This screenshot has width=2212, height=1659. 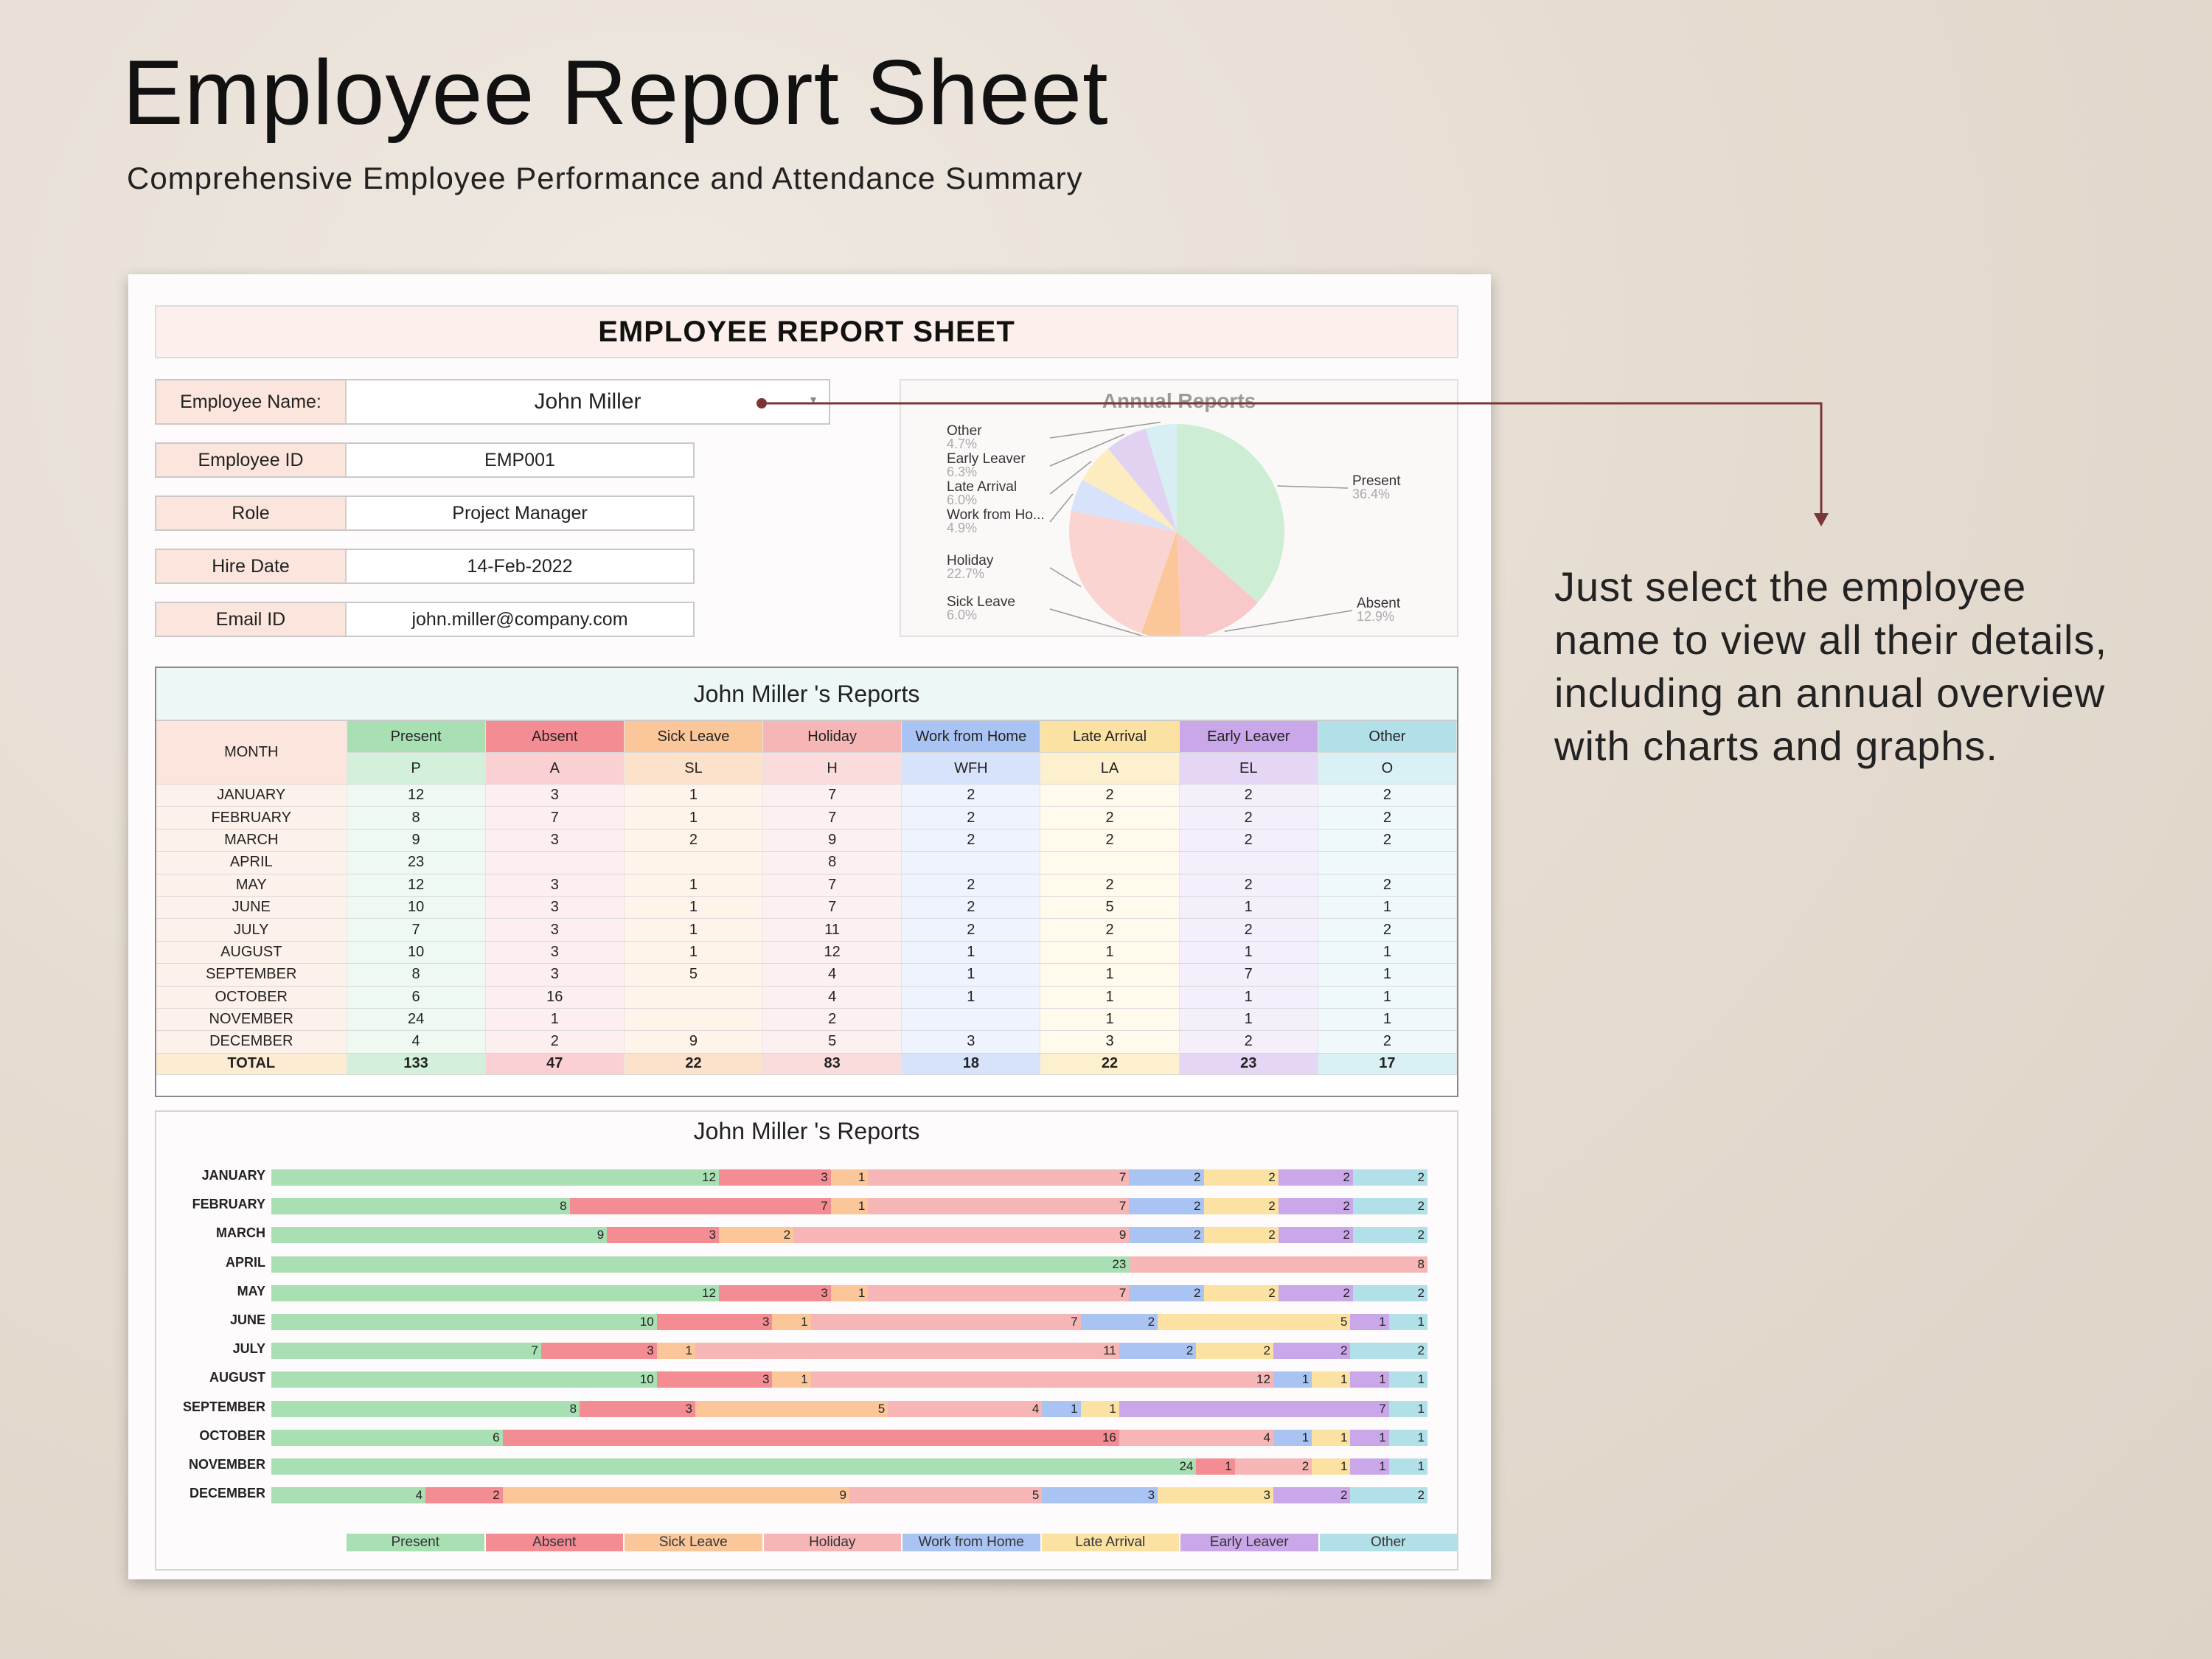 What do you see at coordinates (555, 997) in the screenshot?
I see `table-cell: 16` at bounding box center [555, 997].